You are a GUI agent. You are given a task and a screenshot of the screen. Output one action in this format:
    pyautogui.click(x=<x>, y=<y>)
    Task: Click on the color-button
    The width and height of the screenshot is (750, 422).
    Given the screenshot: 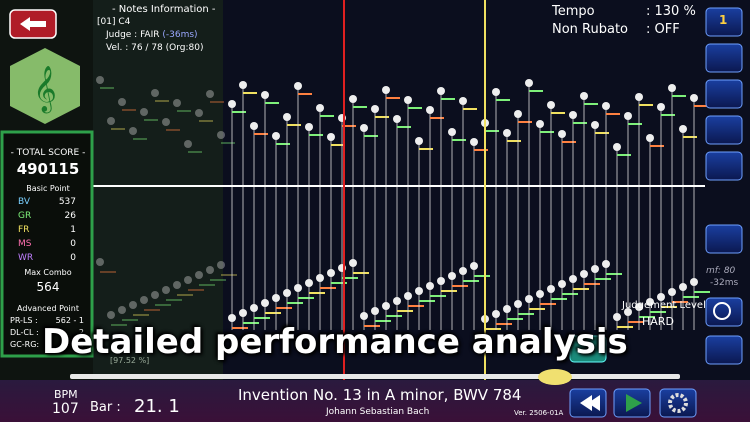 What is the action you would take?
    pyautogui.click(x=724, y=166)
    